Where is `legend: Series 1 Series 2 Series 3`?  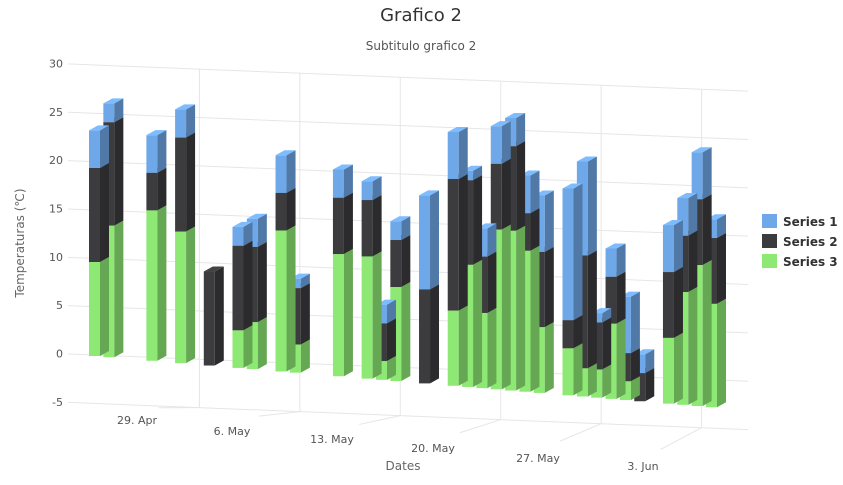
legend: Series 1 Series 2 Series 3 is located at coordinates (800, 241).